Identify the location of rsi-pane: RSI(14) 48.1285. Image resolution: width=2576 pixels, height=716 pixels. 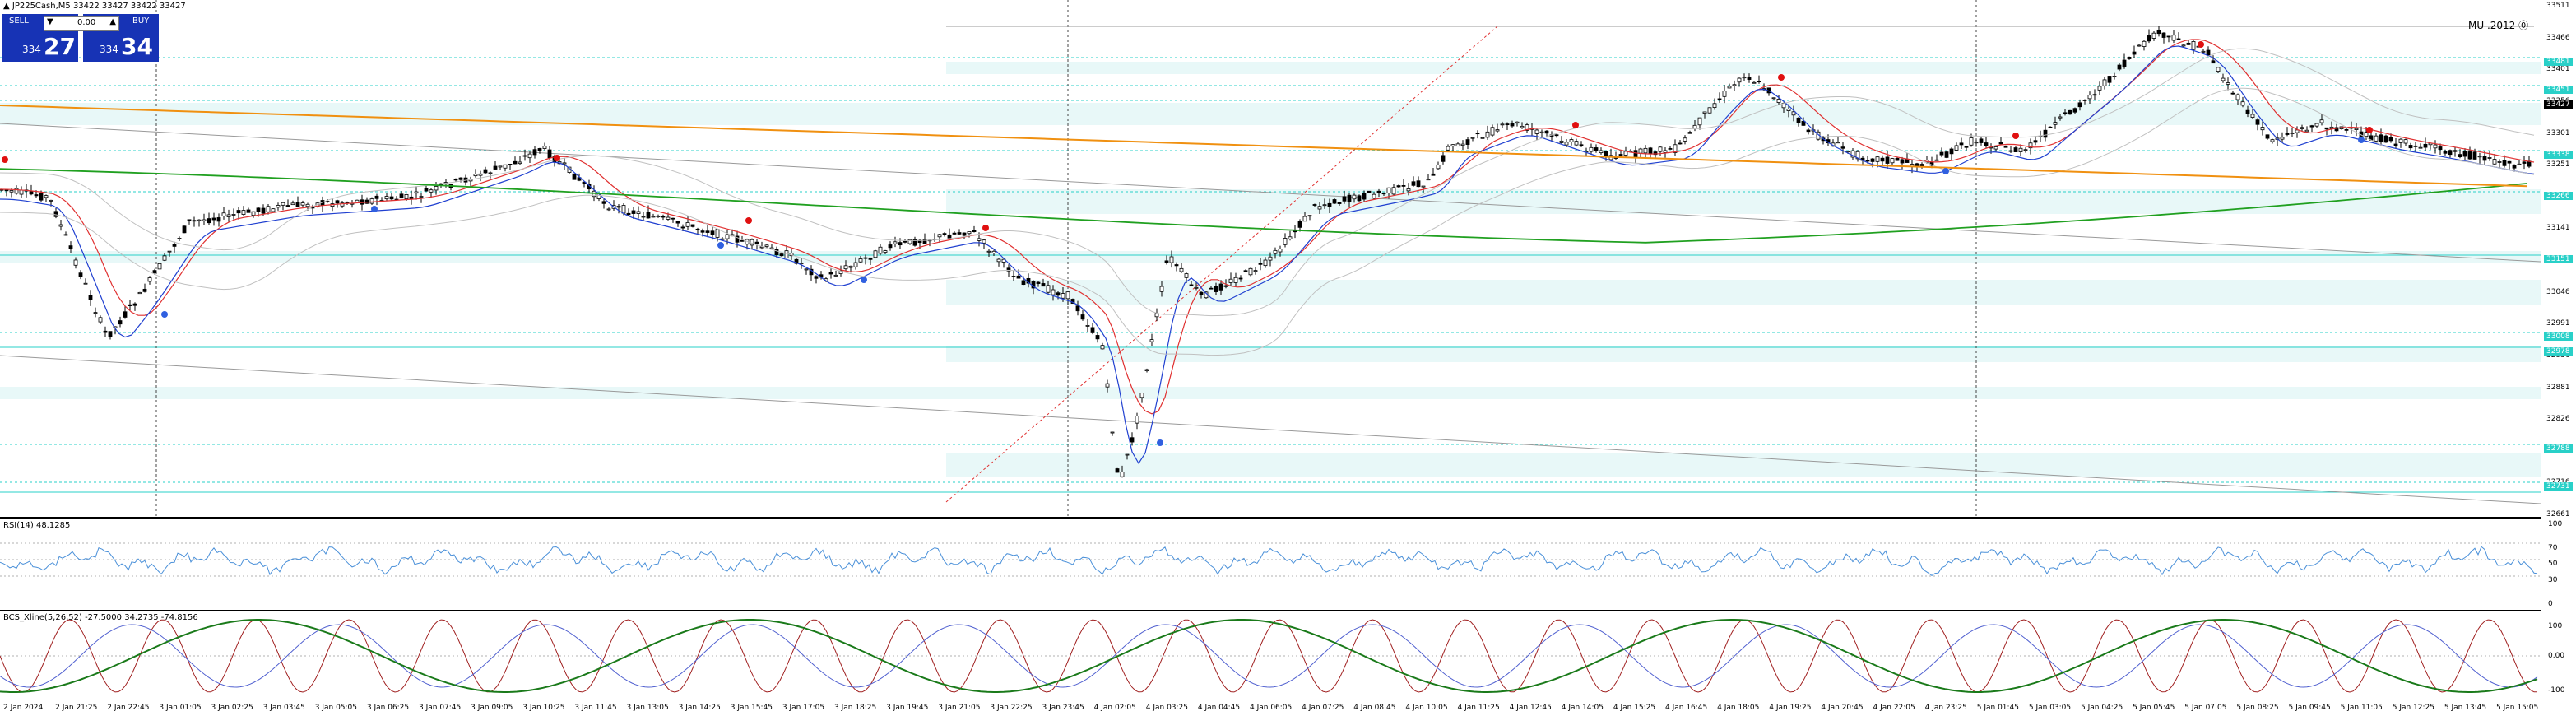
(1271, 564).